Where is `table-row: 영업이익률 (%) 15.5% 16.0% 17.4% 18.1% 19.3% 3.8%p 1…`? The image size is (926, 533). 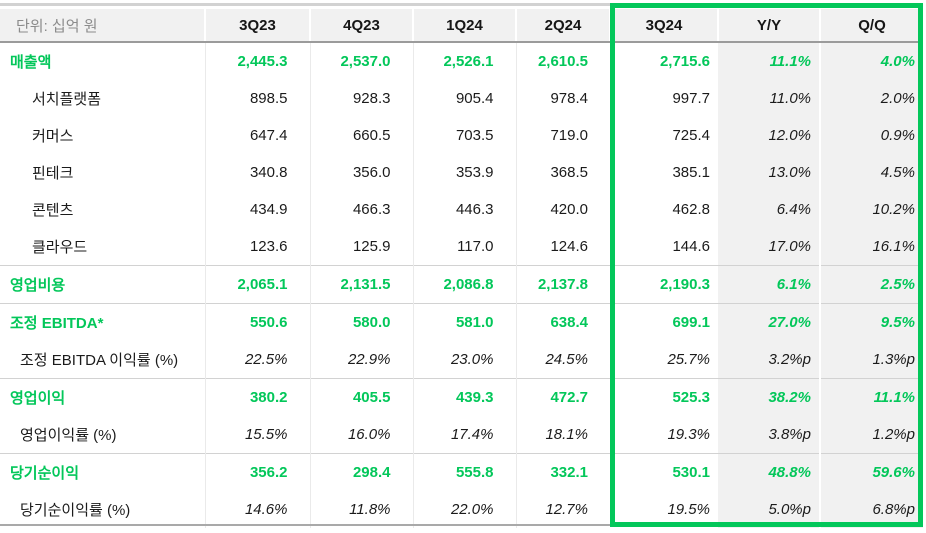 table-row: 영업이익률 (%) 15.5% 16.0% 17.4% 18.1% 19.3% 3.8%p 1… is located at coordinates (461, 435).